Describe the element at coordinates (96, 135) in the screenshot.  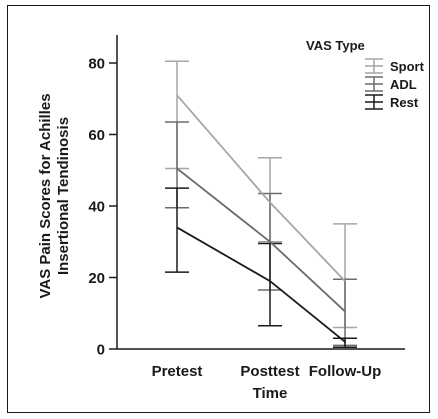
I see `y-tick-label: 60` at that location.